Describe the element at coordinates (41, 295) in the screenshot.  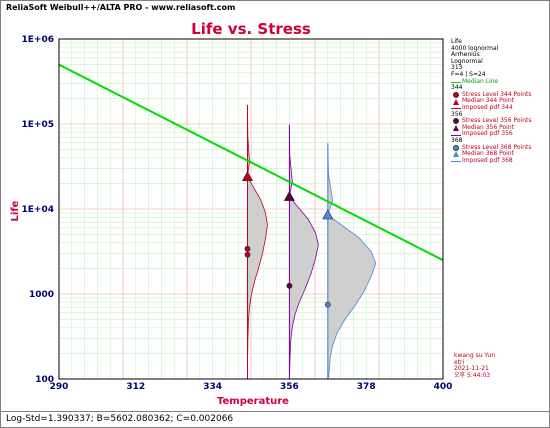
I see `y-tick-label: 1000` at that location.